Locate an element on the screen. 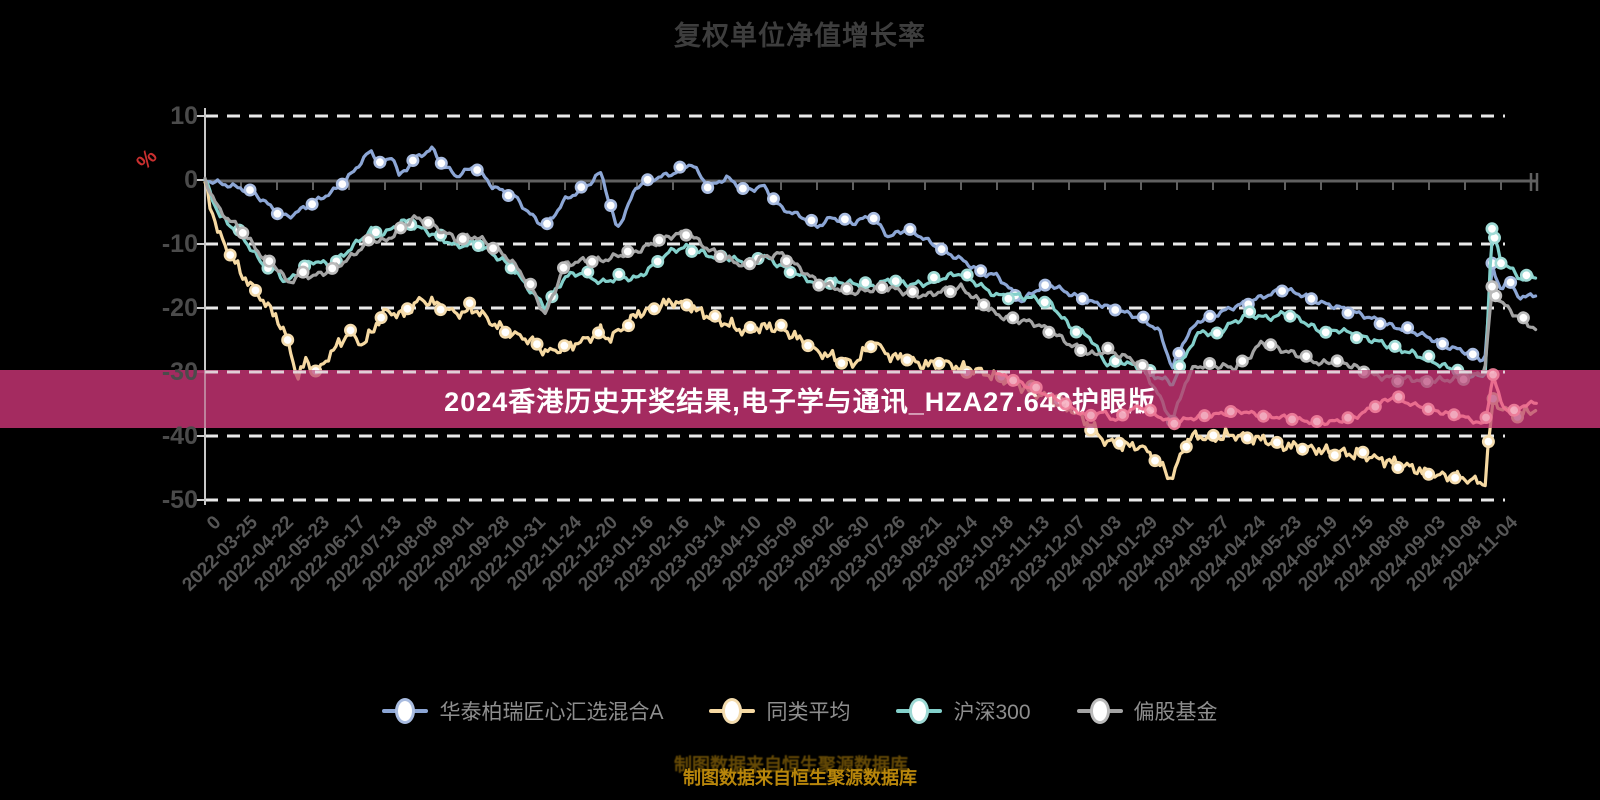  legend-item-0: 华泰柏瑞匠心汇选混合A is located at coordinates (522, 711).